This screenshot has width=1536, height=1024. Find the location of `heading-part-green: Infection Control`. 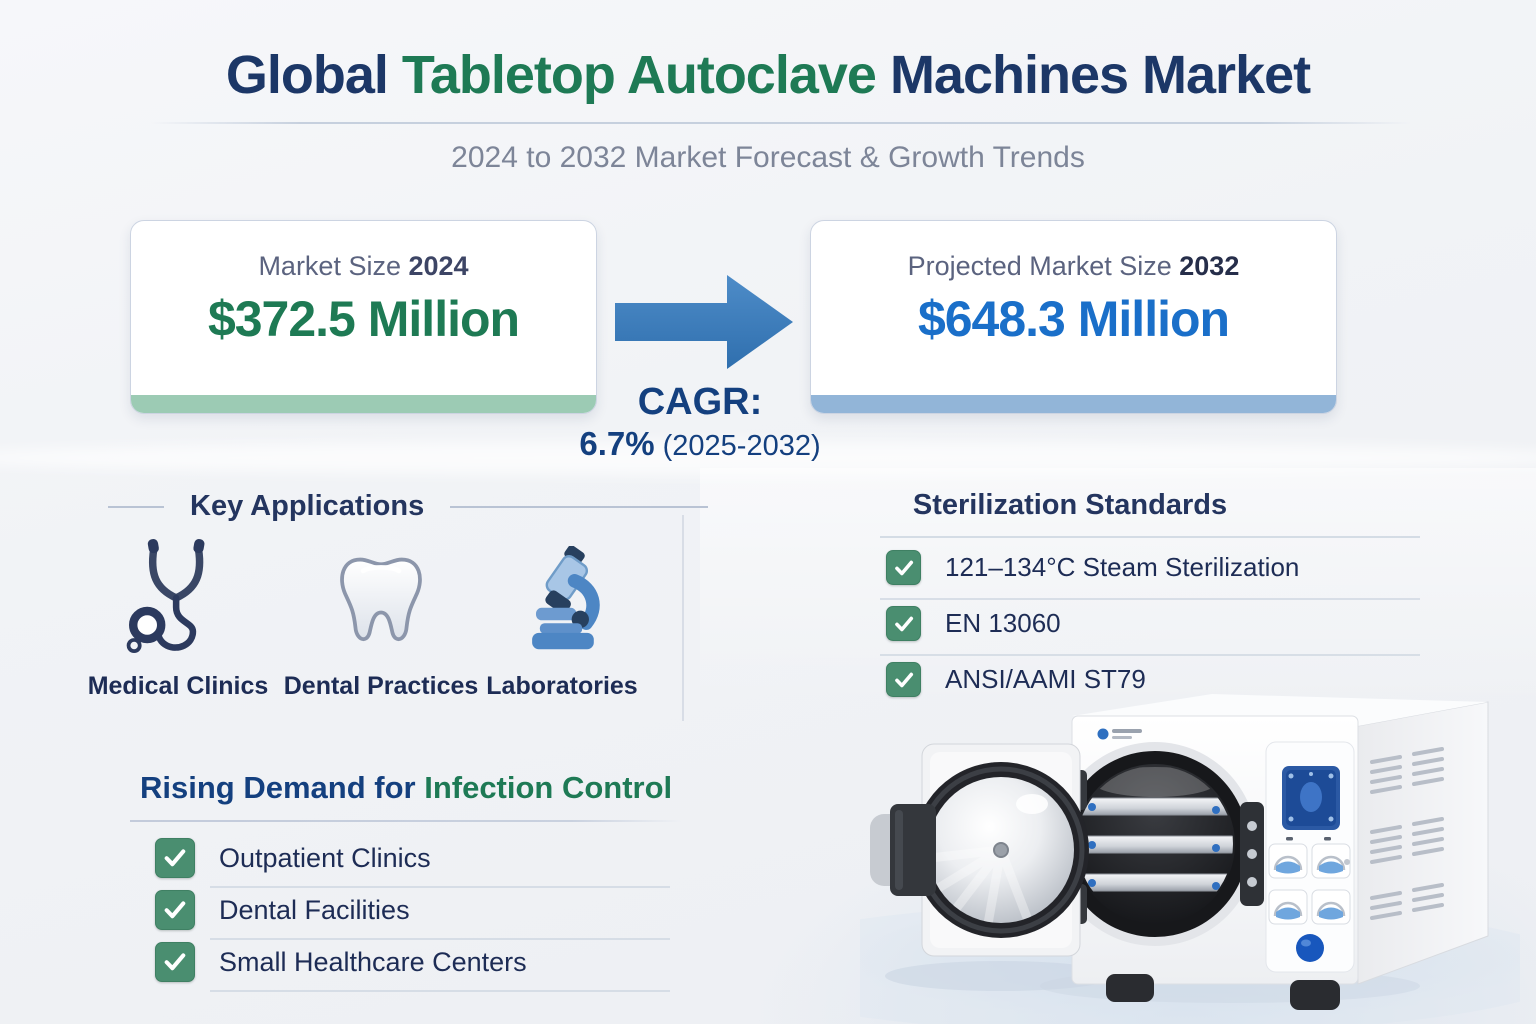

heading-part-green: Infection Control is located at coordinates (548, 787).